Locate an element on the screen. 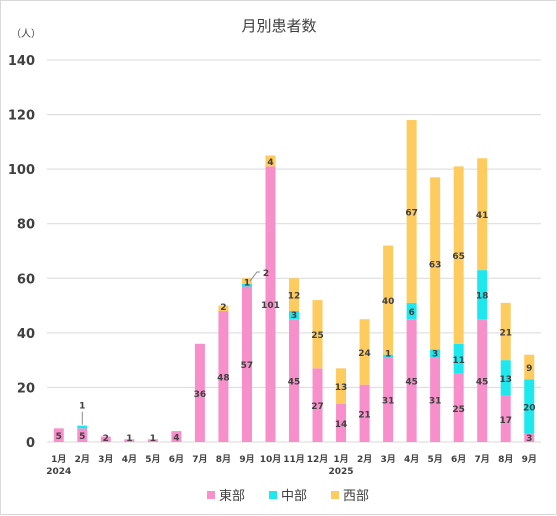 The height and width of the screenshot is (516, 557). y-tick-label: 0 is located at coordinates (30, 443).